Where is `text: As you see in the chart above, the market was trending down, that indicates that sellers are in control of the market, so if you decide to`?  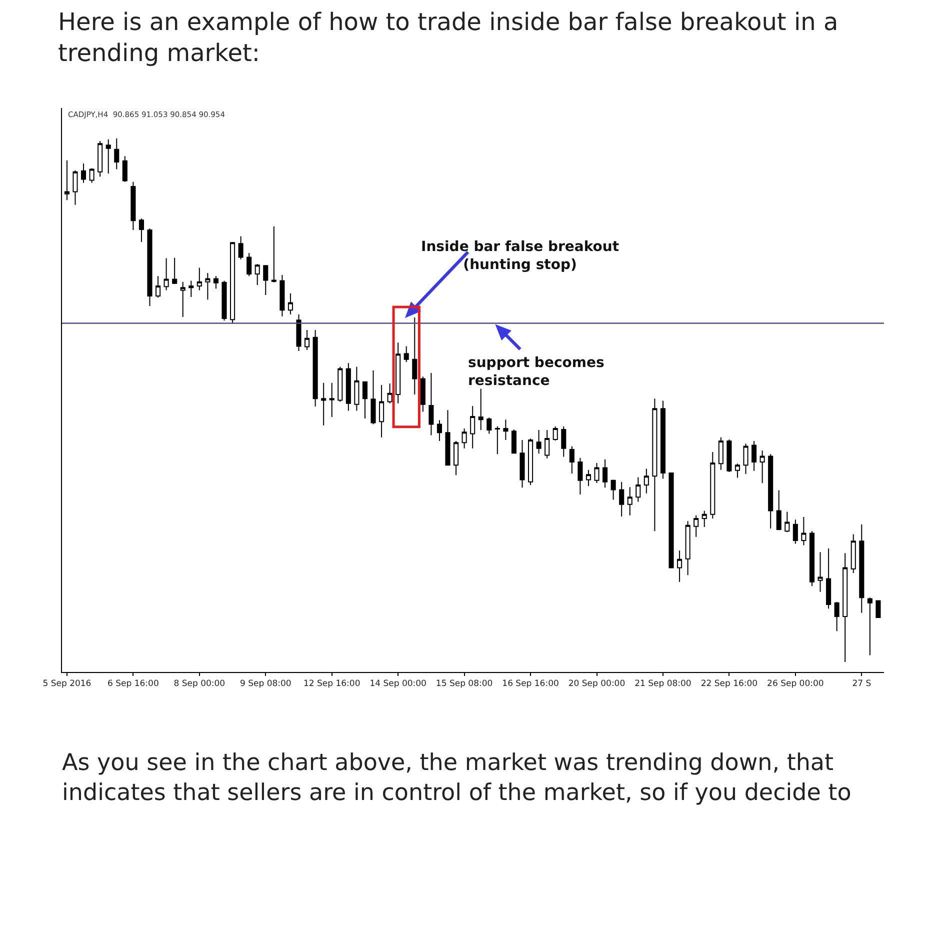 text: As you see in the chart above, the market was trending down, that indicates that sellers are in control of the market, so if you decide to is located at coordinates (457, 778).